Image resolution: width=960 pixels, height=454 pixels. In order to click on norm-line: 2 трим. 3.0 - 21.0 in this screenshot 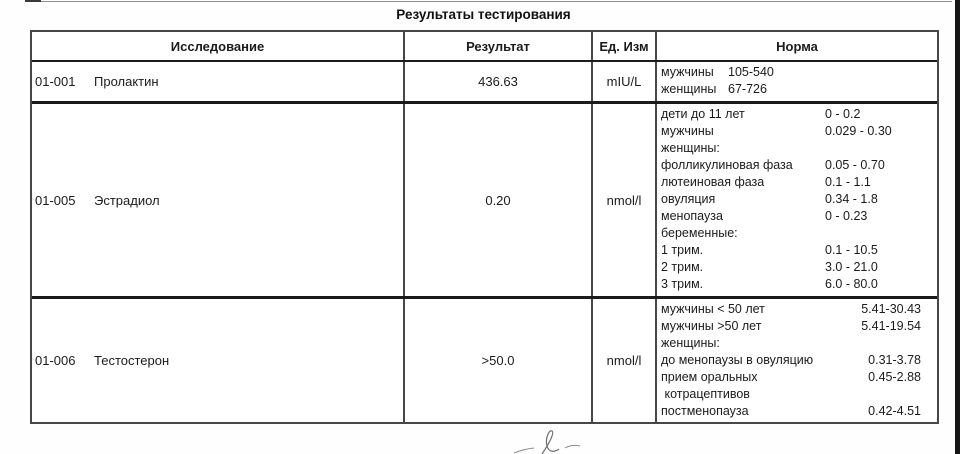, I will do `click(798, 267)`.